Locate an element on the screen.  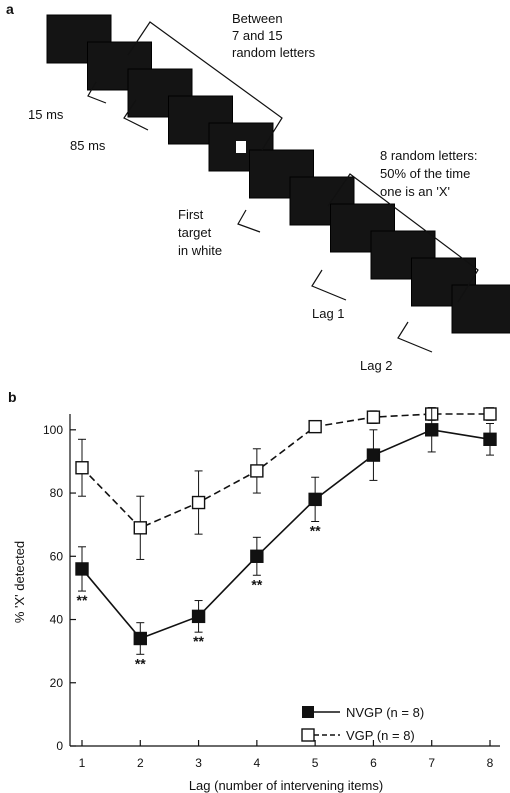
x-tick-label: 6 is located at coordinates (373, 763).